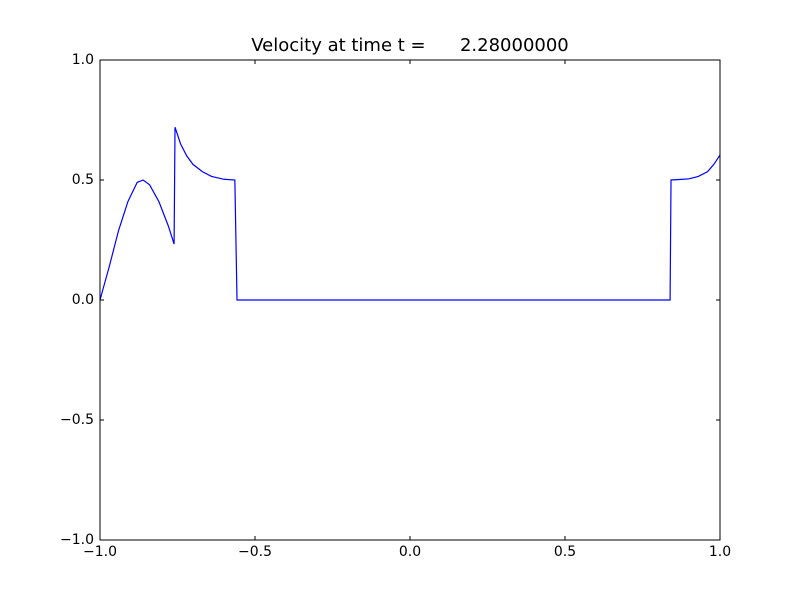  What do you see at coordinates (100, 552) in the screenshot?
I see `x-tick-label: −1.0` at bounding box center [100, 552].